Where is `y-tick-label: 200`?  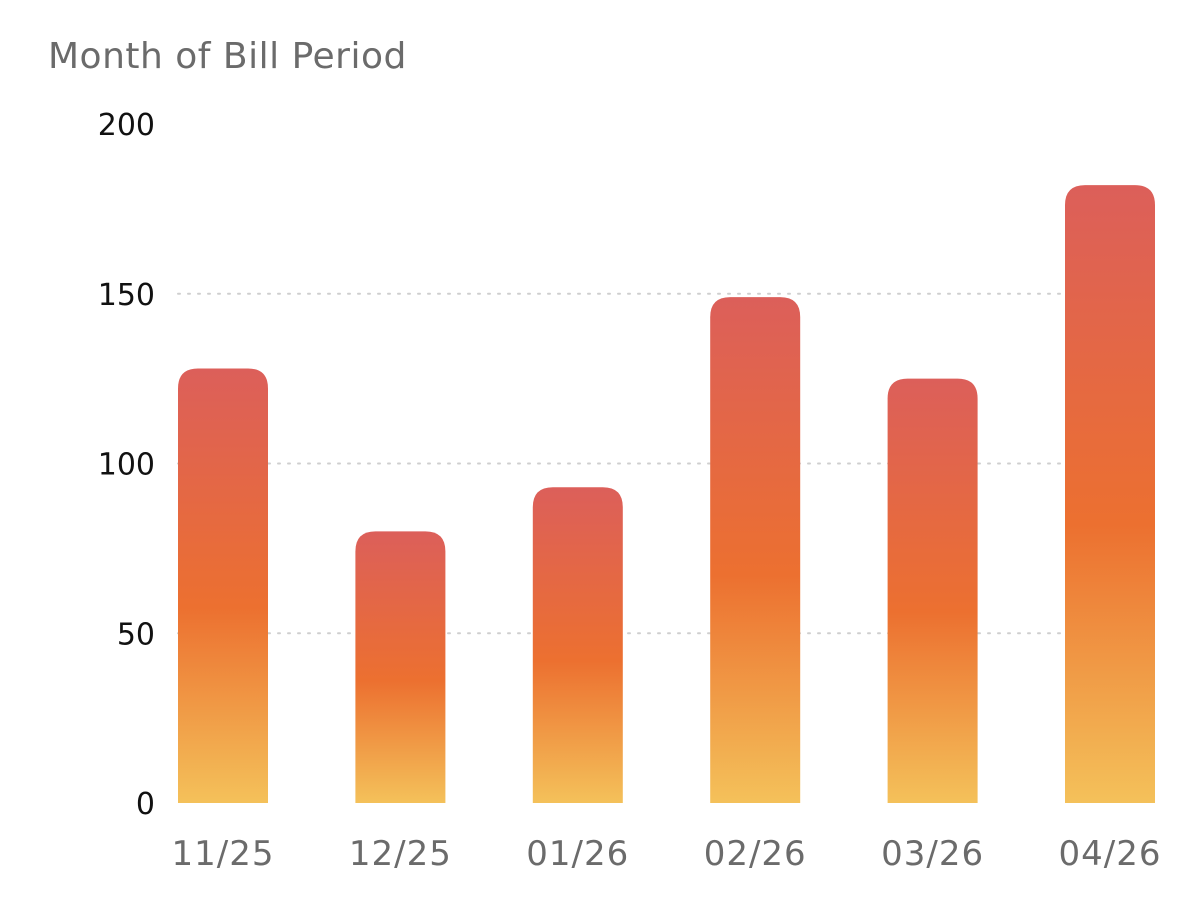
y-tick-label: 200 is located at coordinates (126, 125).